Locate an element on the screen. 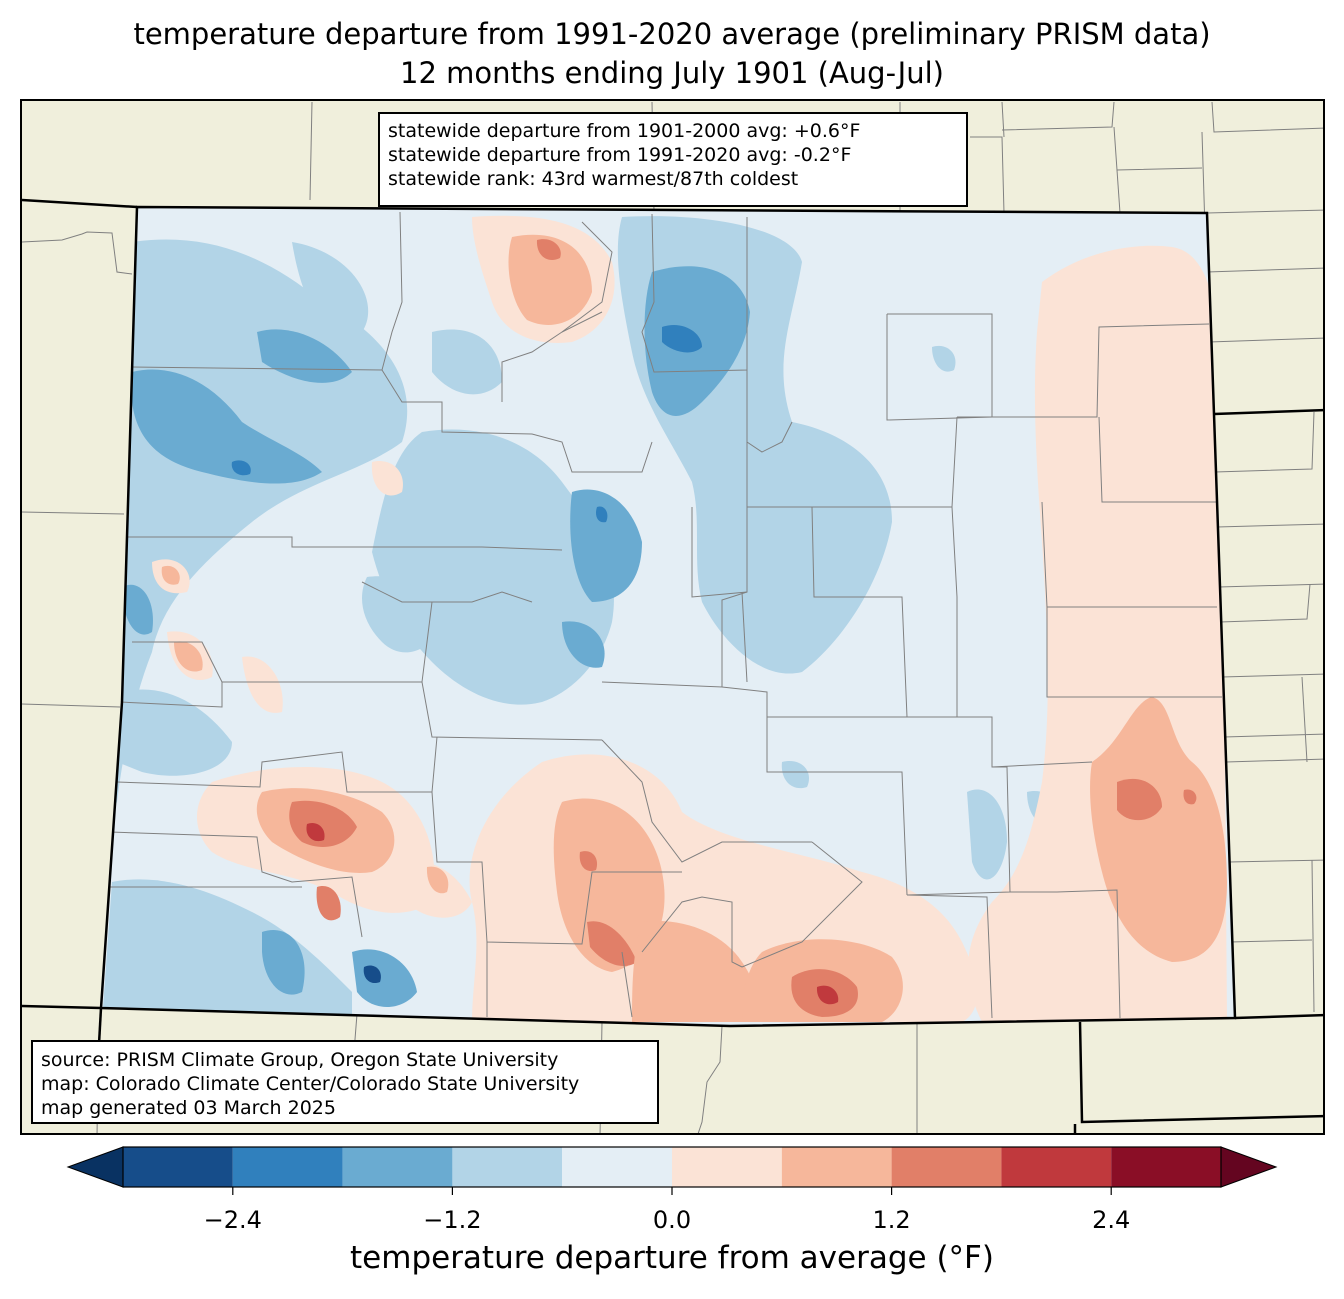  colorbar-tick-label: 2.4 is located at coordinates (1111, 1220).